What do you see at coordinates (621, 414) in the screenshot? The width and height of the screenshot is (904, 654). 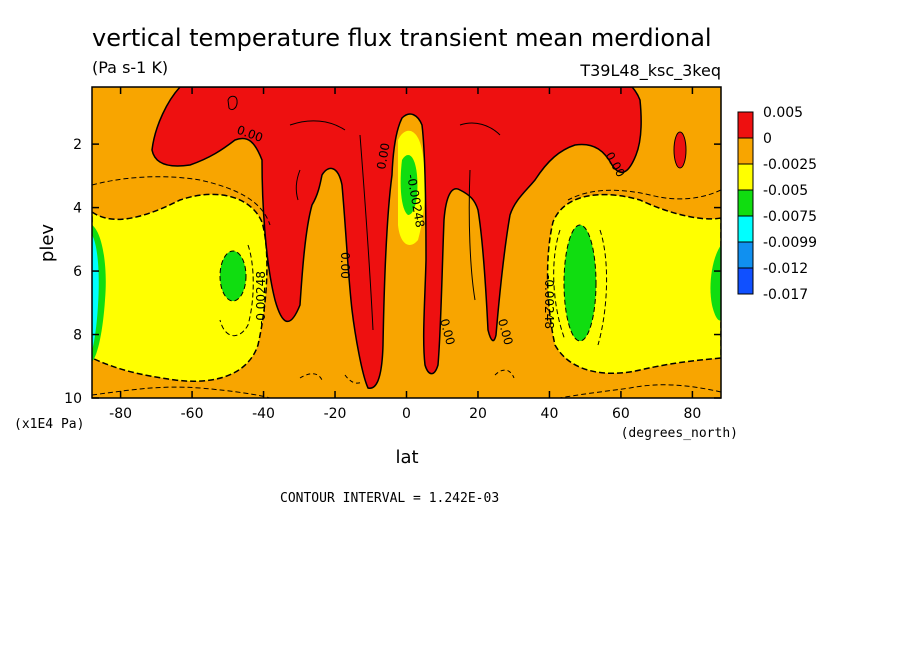 I see `x-tick-label: 60` at bounding box center [621, 414].